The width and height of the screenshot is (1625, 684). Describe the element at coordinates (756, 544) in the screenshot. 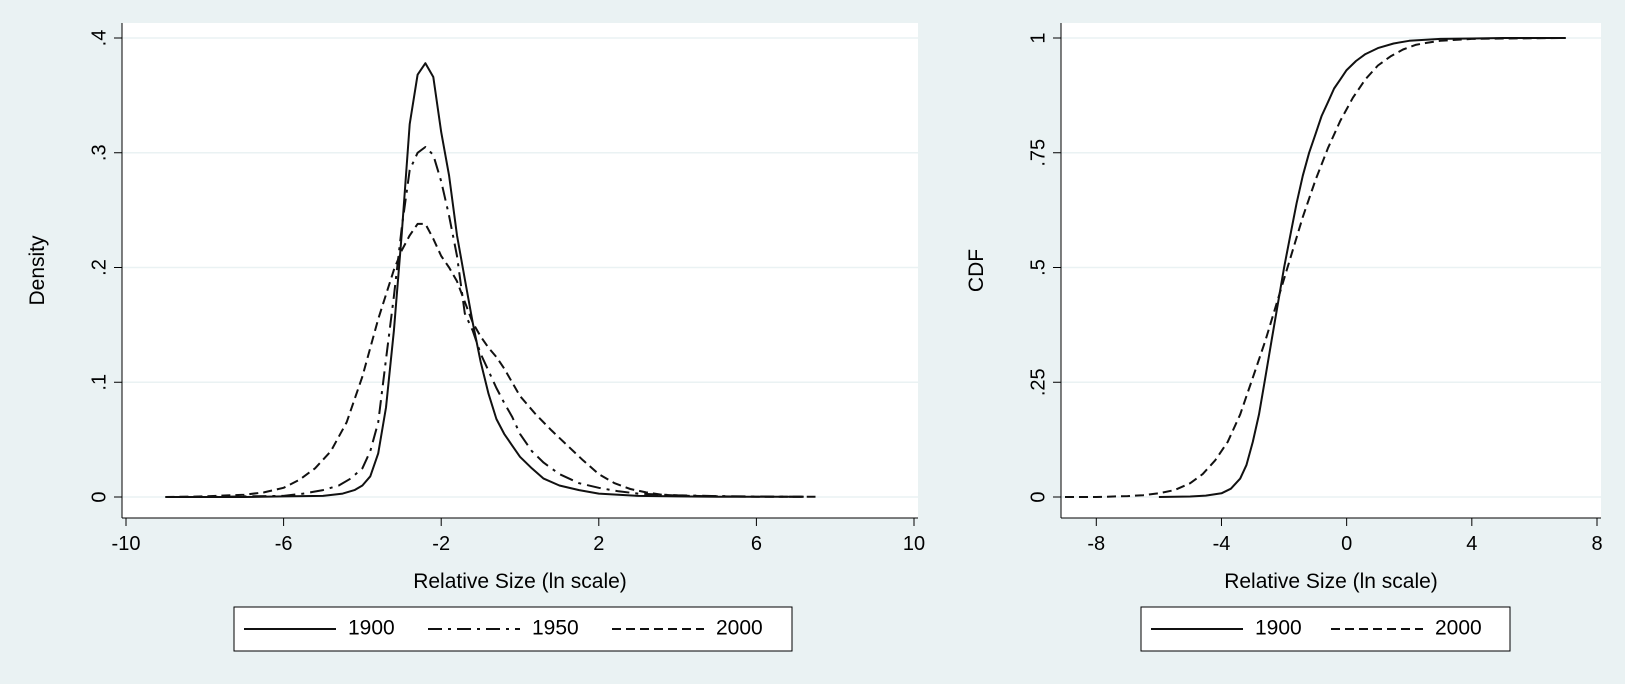

I see `x-tick-label: 6` at that location.